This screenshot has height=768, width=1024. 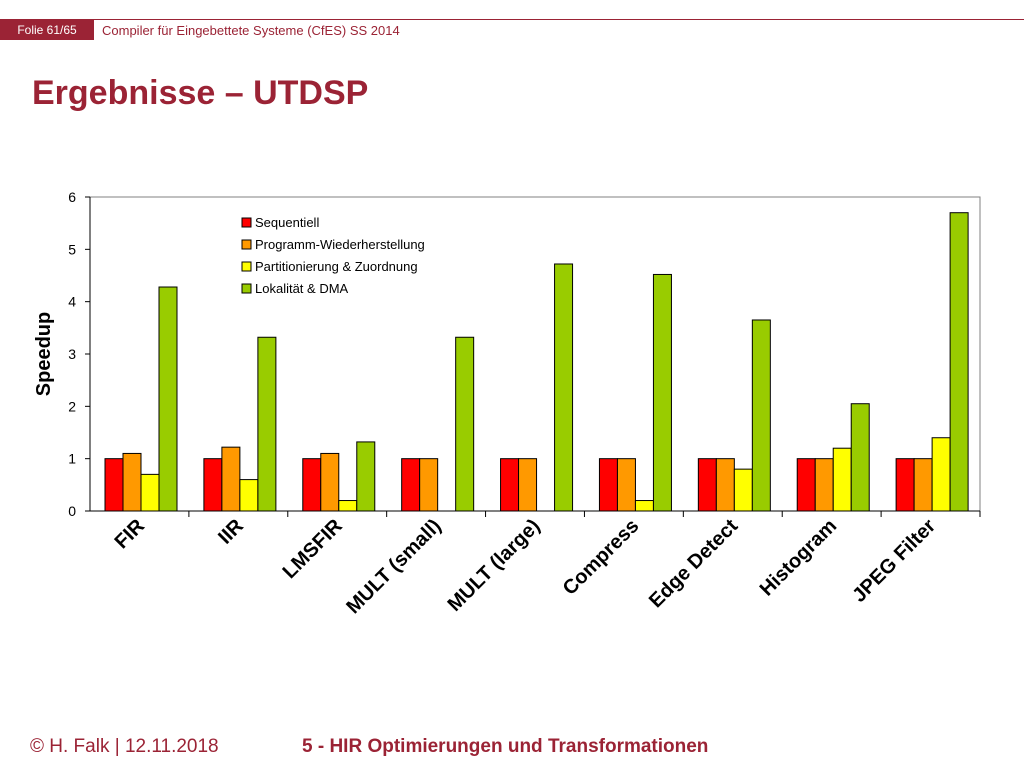 I want to click on y-tick-label: 1, so click(x=72, y=459).